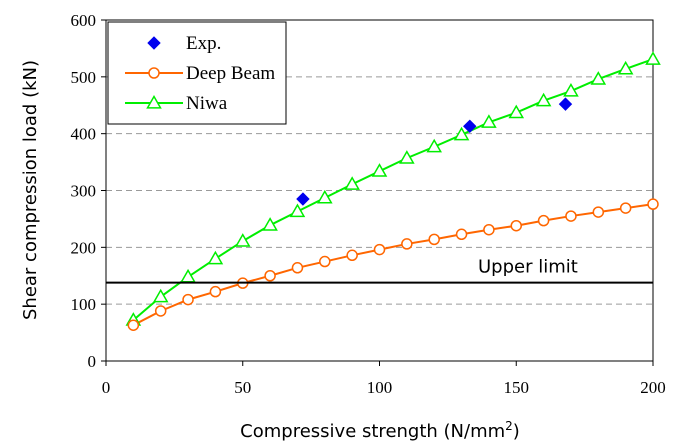 The image size is (680, 446). I want to click on legend-label-exp: Exp., so click(203, 43).